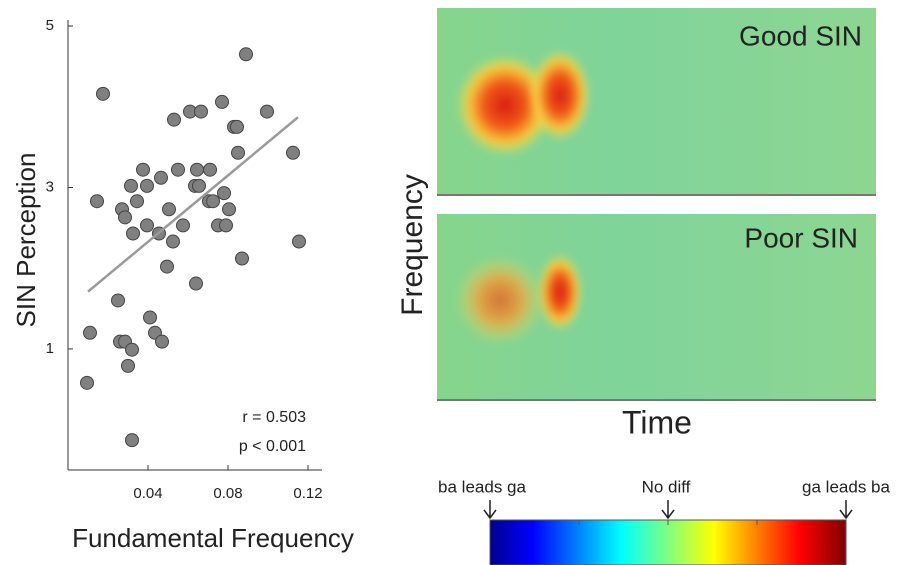 This screenshot has height=565, width=906. Describe the element at coordinates (846, 486) in the screenshot. I see `colorbar-label: ga leads ba` at that location.